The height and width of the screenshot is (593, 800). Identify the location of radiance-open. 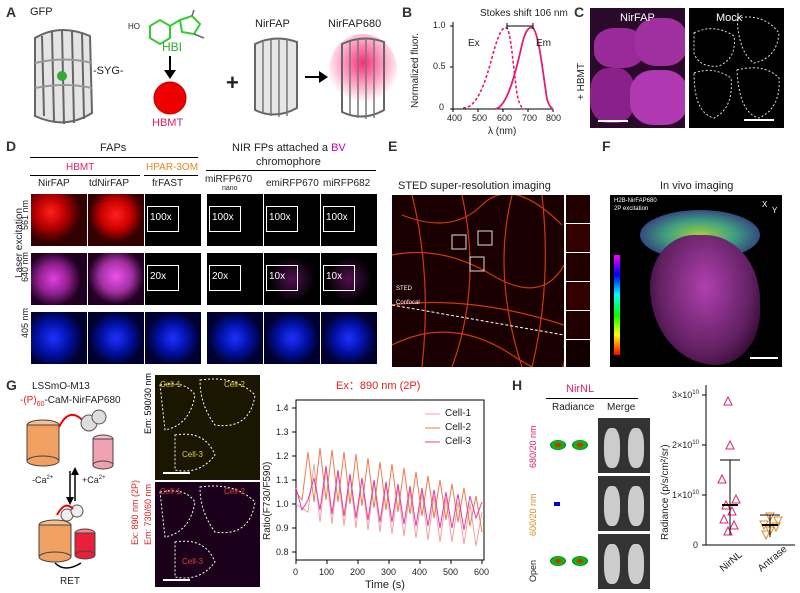
(569, 561).